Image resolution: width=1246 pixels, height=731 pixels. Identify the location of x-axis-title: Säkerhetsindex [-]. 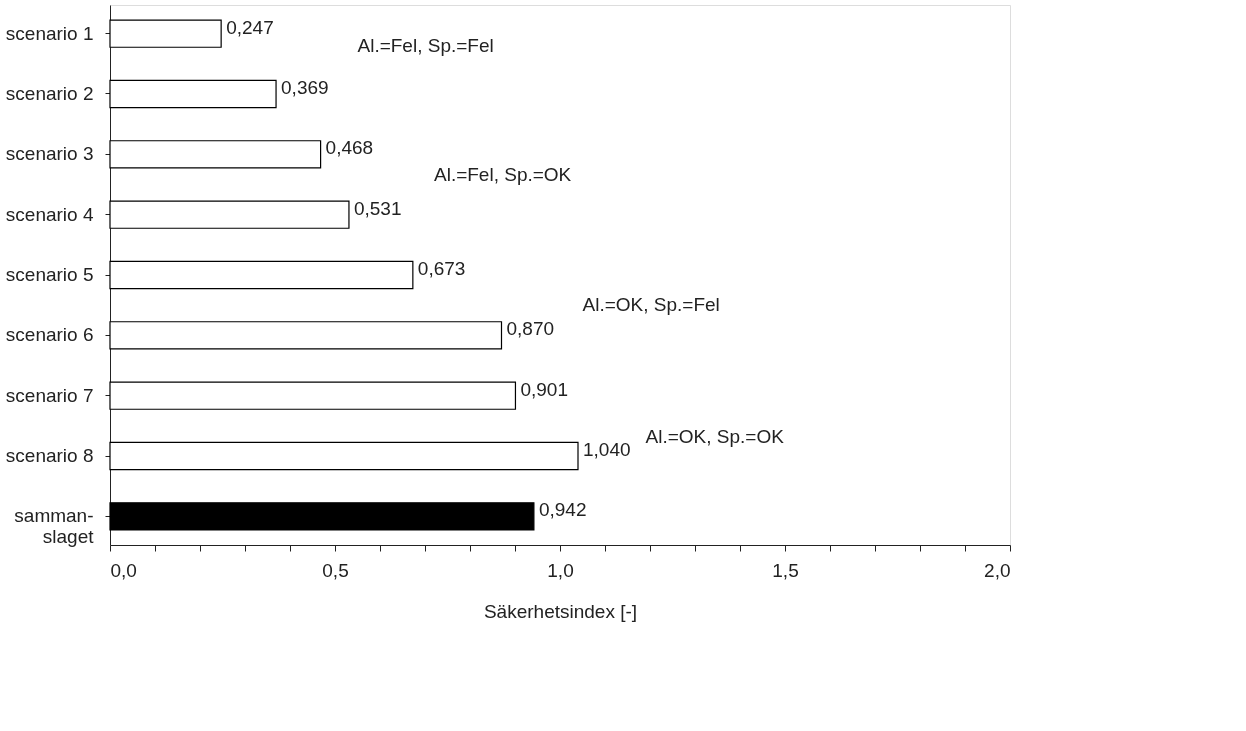
(560, 611).